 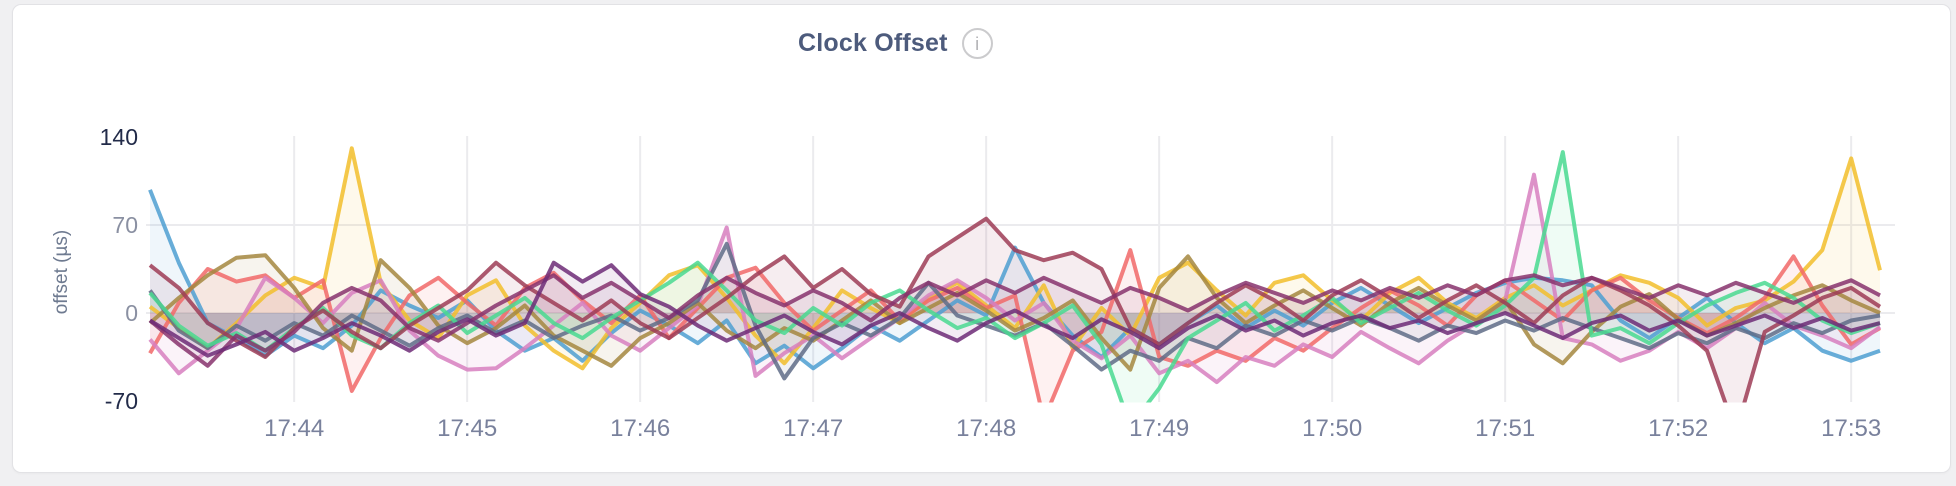 I want to click on chart-title: Clock Offset, so click(x=873, y=43).